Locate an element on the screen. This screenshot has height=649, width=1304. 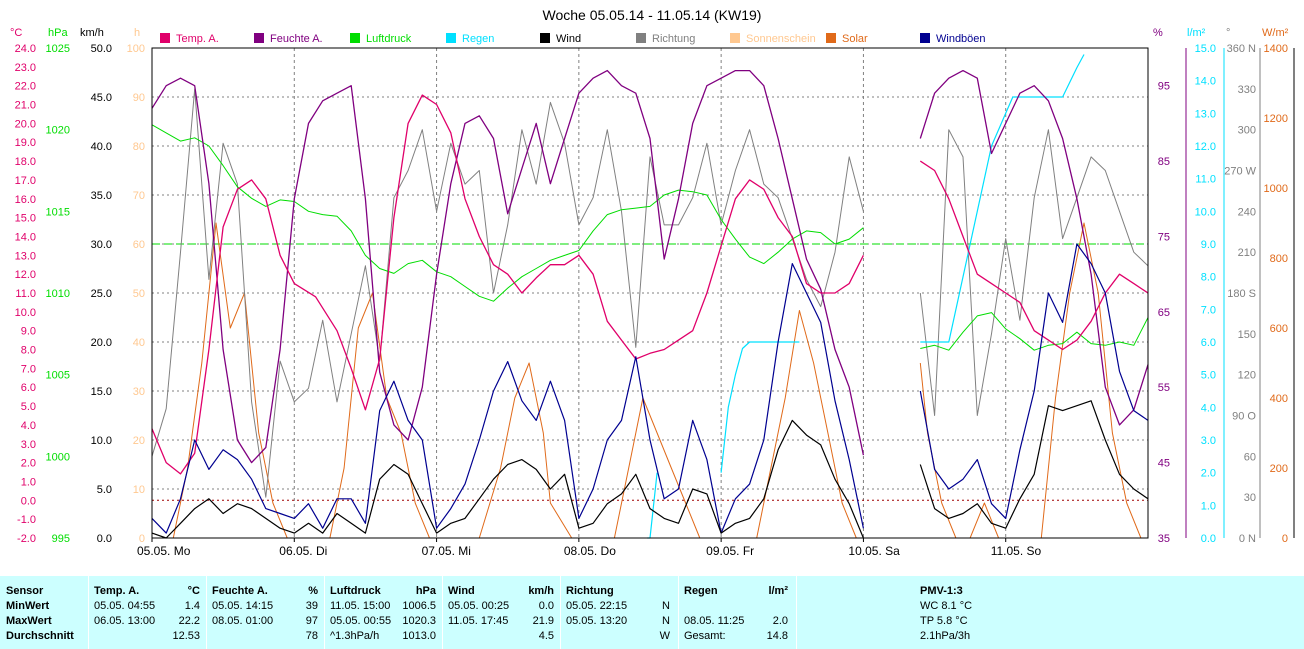
tick-label-temp: 4.0 is located at coordinates (28, 426).